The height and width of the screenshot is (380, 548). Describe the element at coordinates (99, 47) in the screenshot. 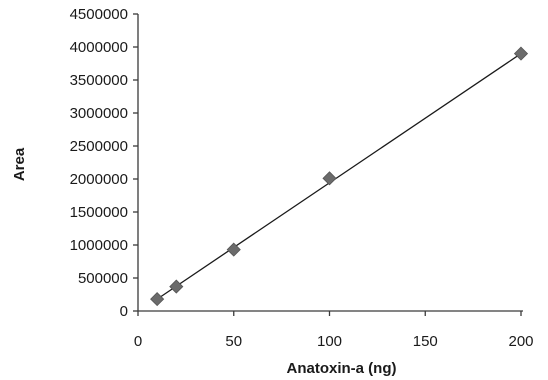

I see `y-tick-label: 4000000` at that location.